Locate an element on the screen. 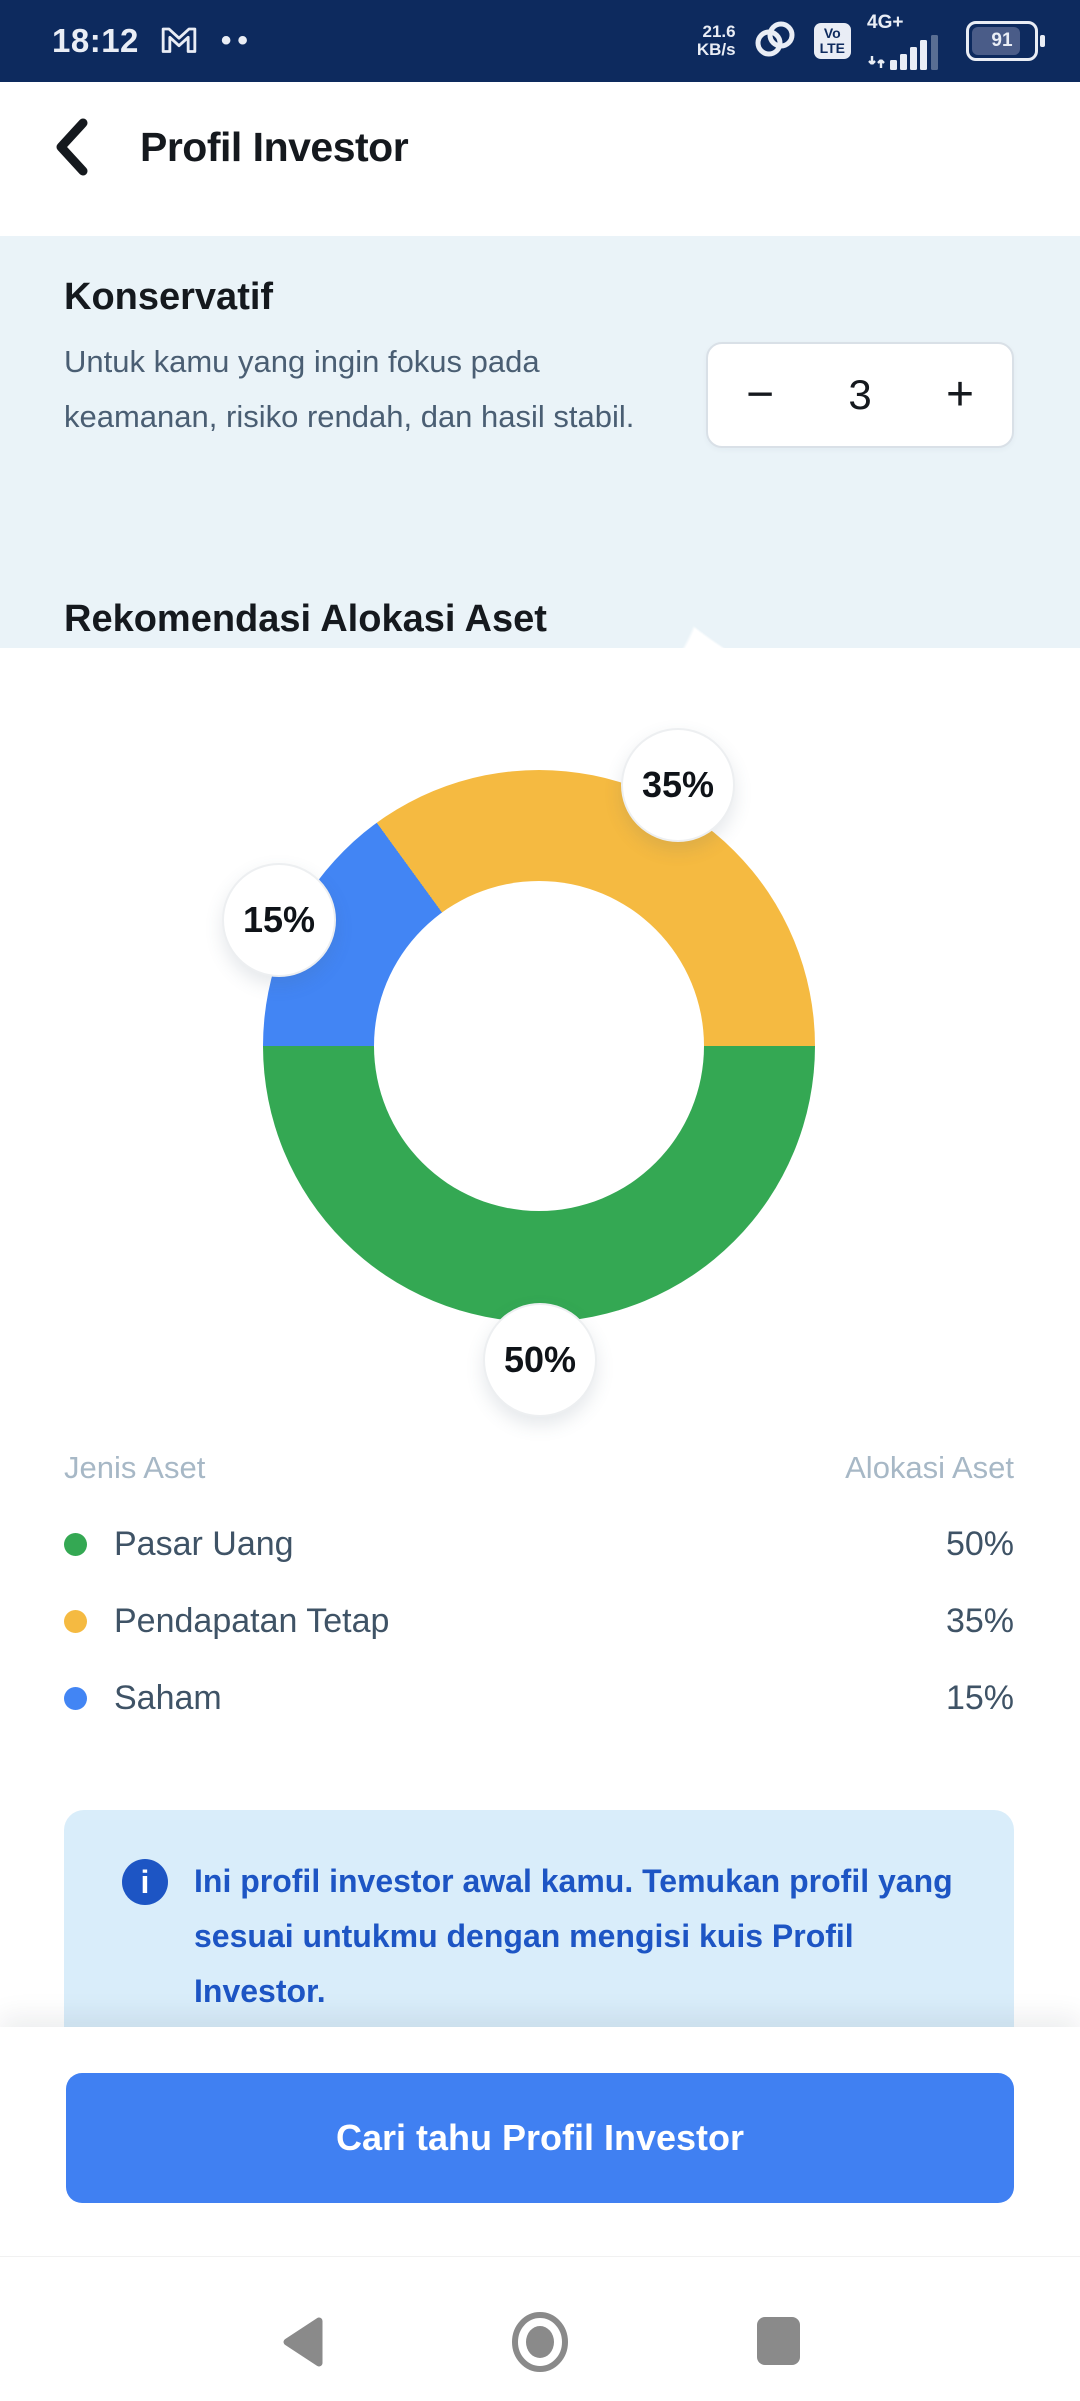 This screenshot has width=1080, height=2401. network-speed-value: 21.6 is located at coordinates (719, 31).